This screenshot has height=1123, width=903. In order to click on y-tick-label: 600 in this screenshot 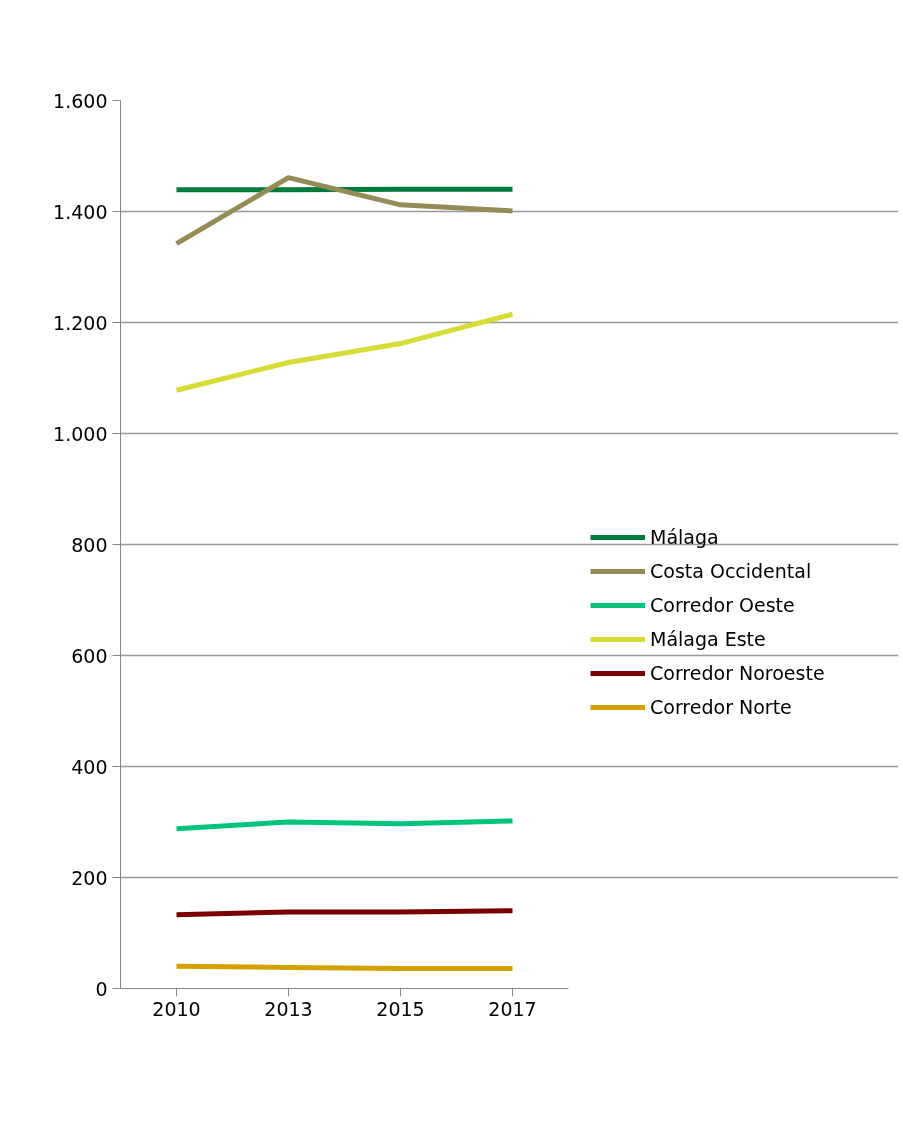, I will do `click(89, 655)`.